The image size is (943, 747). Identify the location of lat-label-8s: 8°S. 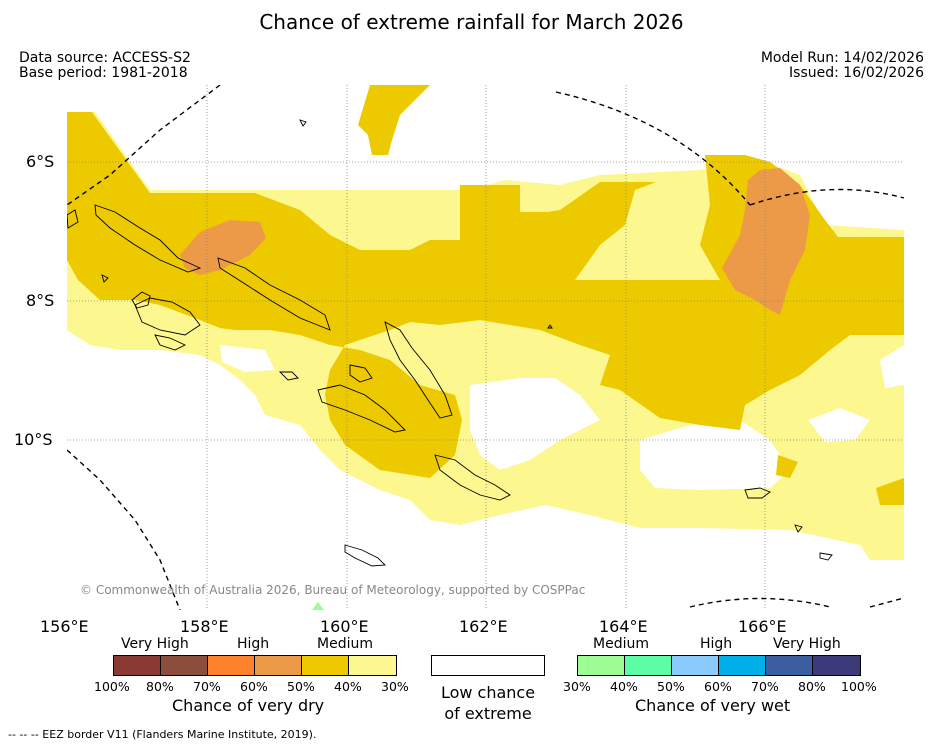
(40, 300).